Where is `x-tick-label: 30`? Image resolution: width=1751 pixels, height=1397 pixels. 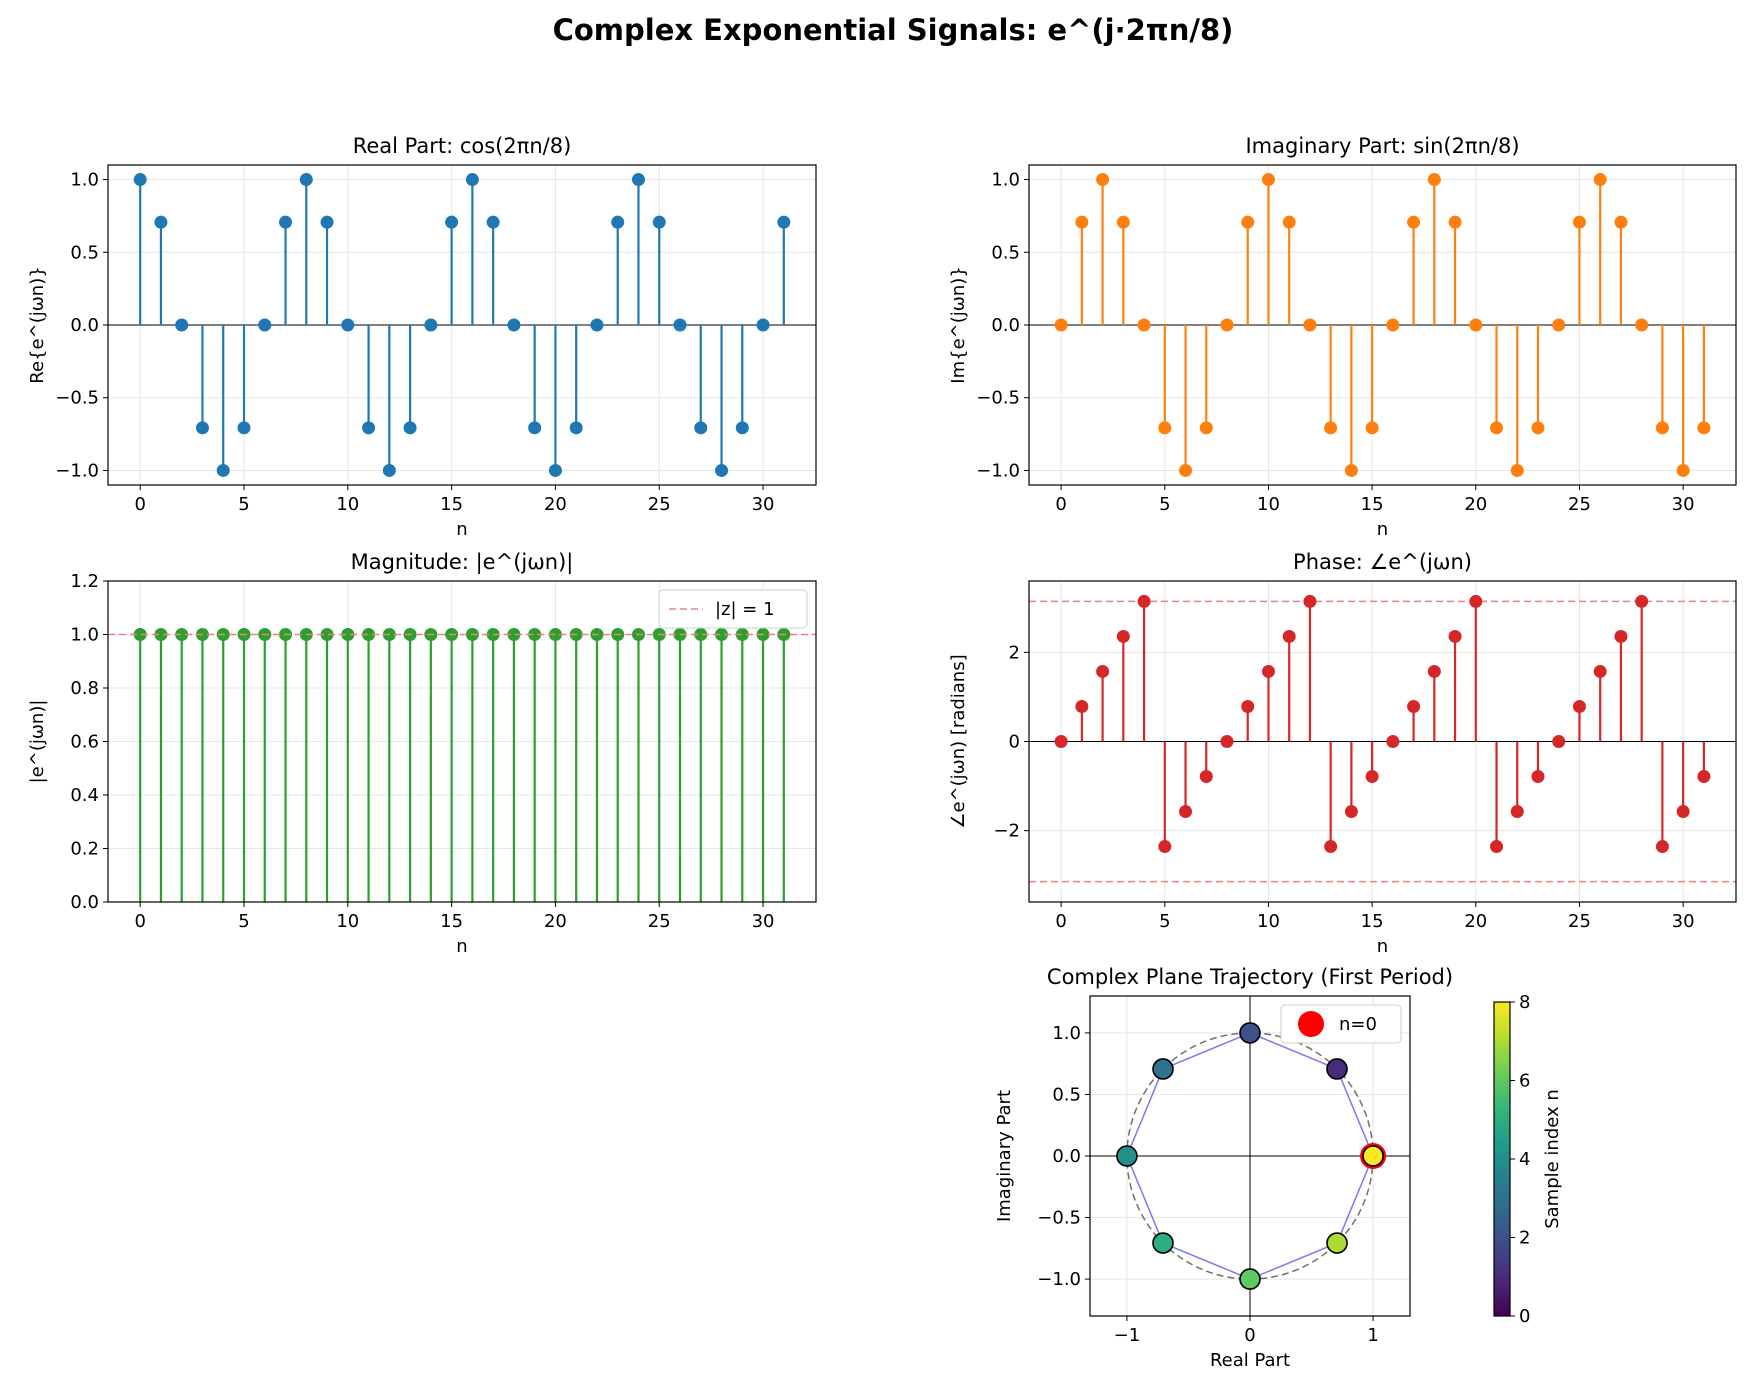 x-tick-label: 30 is located at coordinates (763, 921).